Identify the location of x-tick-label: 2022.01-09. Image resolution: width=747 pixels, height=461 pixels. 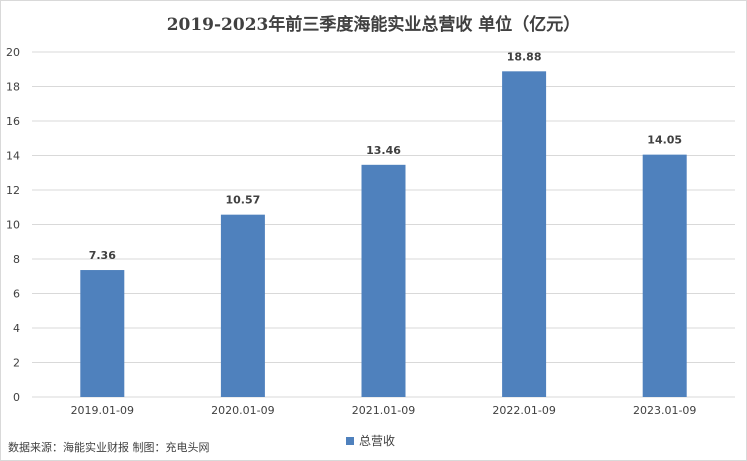
(523, 410).